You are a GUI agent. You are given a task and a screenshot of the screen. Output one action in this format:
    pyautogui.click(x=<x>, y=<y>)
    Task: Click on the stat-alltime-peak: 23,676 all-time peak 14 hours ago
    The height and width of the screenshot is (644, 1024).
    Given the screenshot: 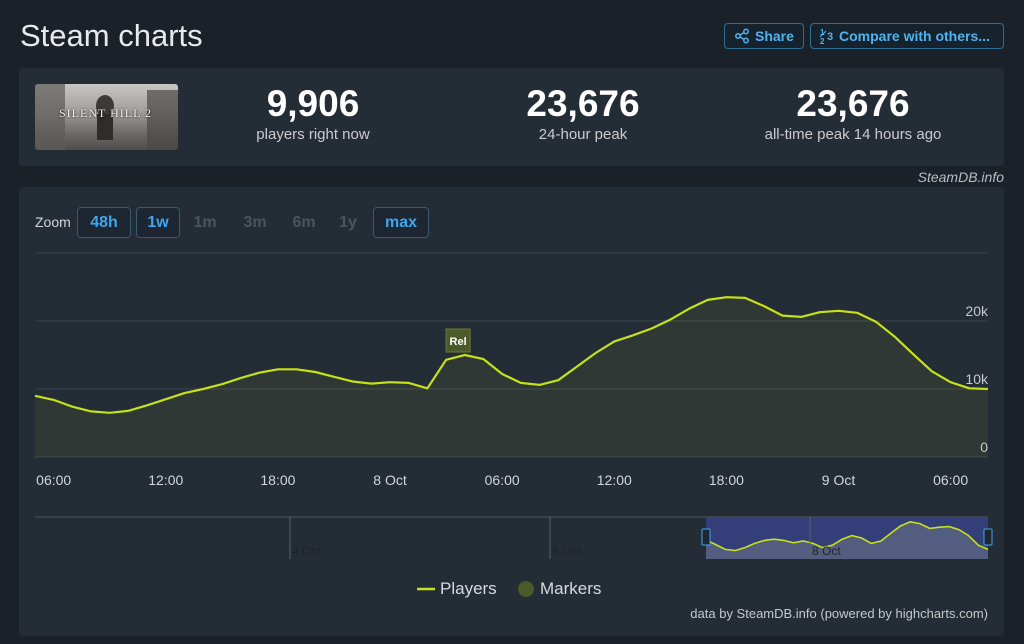 What is the action you would take?
    pyautogui.click(x=853, y=112)
    